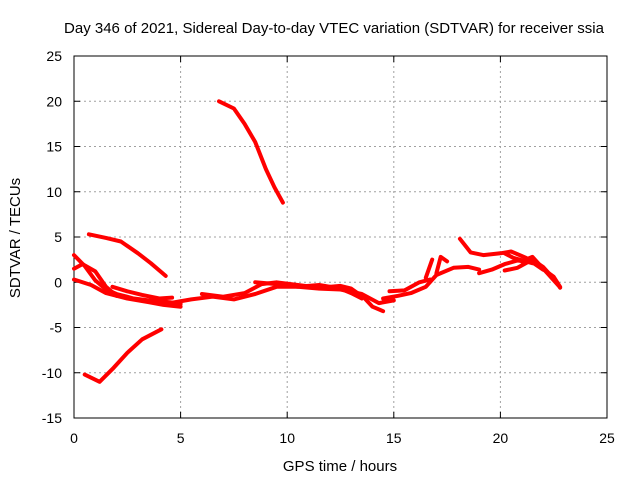 This screenshot has height=480, width=640. I want to click on y-axis-label: SDTVAR / TECUs, so click(15, 238).